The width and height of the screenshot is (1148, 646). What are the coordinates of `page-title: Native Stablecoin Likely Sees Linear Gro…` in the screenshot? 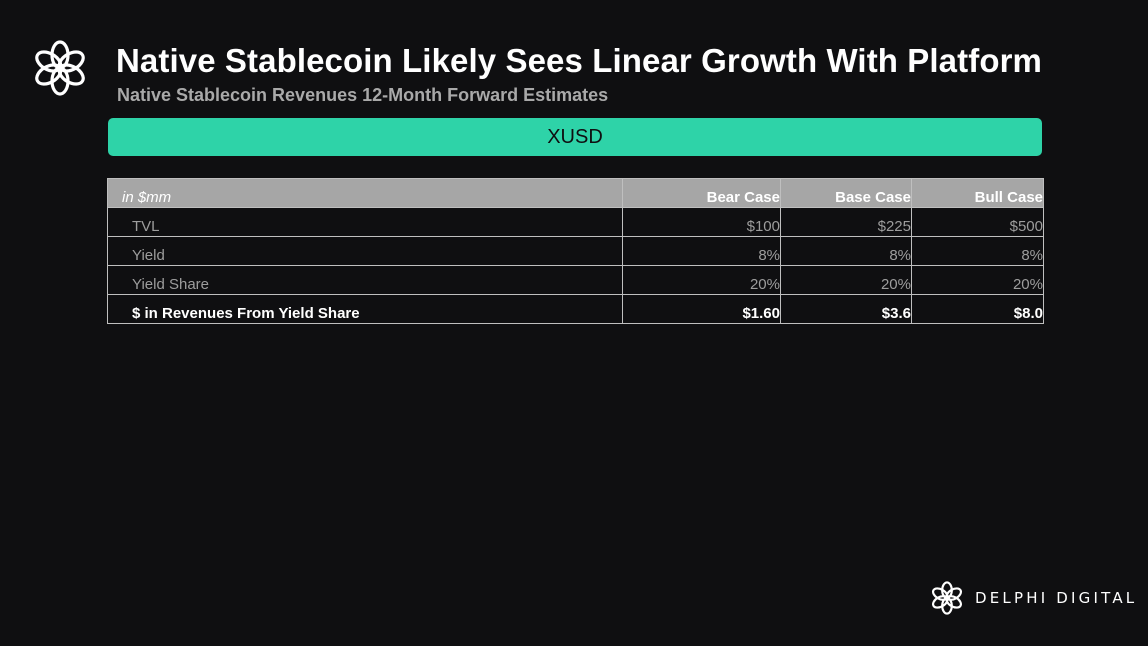 It's located at (579, 60).